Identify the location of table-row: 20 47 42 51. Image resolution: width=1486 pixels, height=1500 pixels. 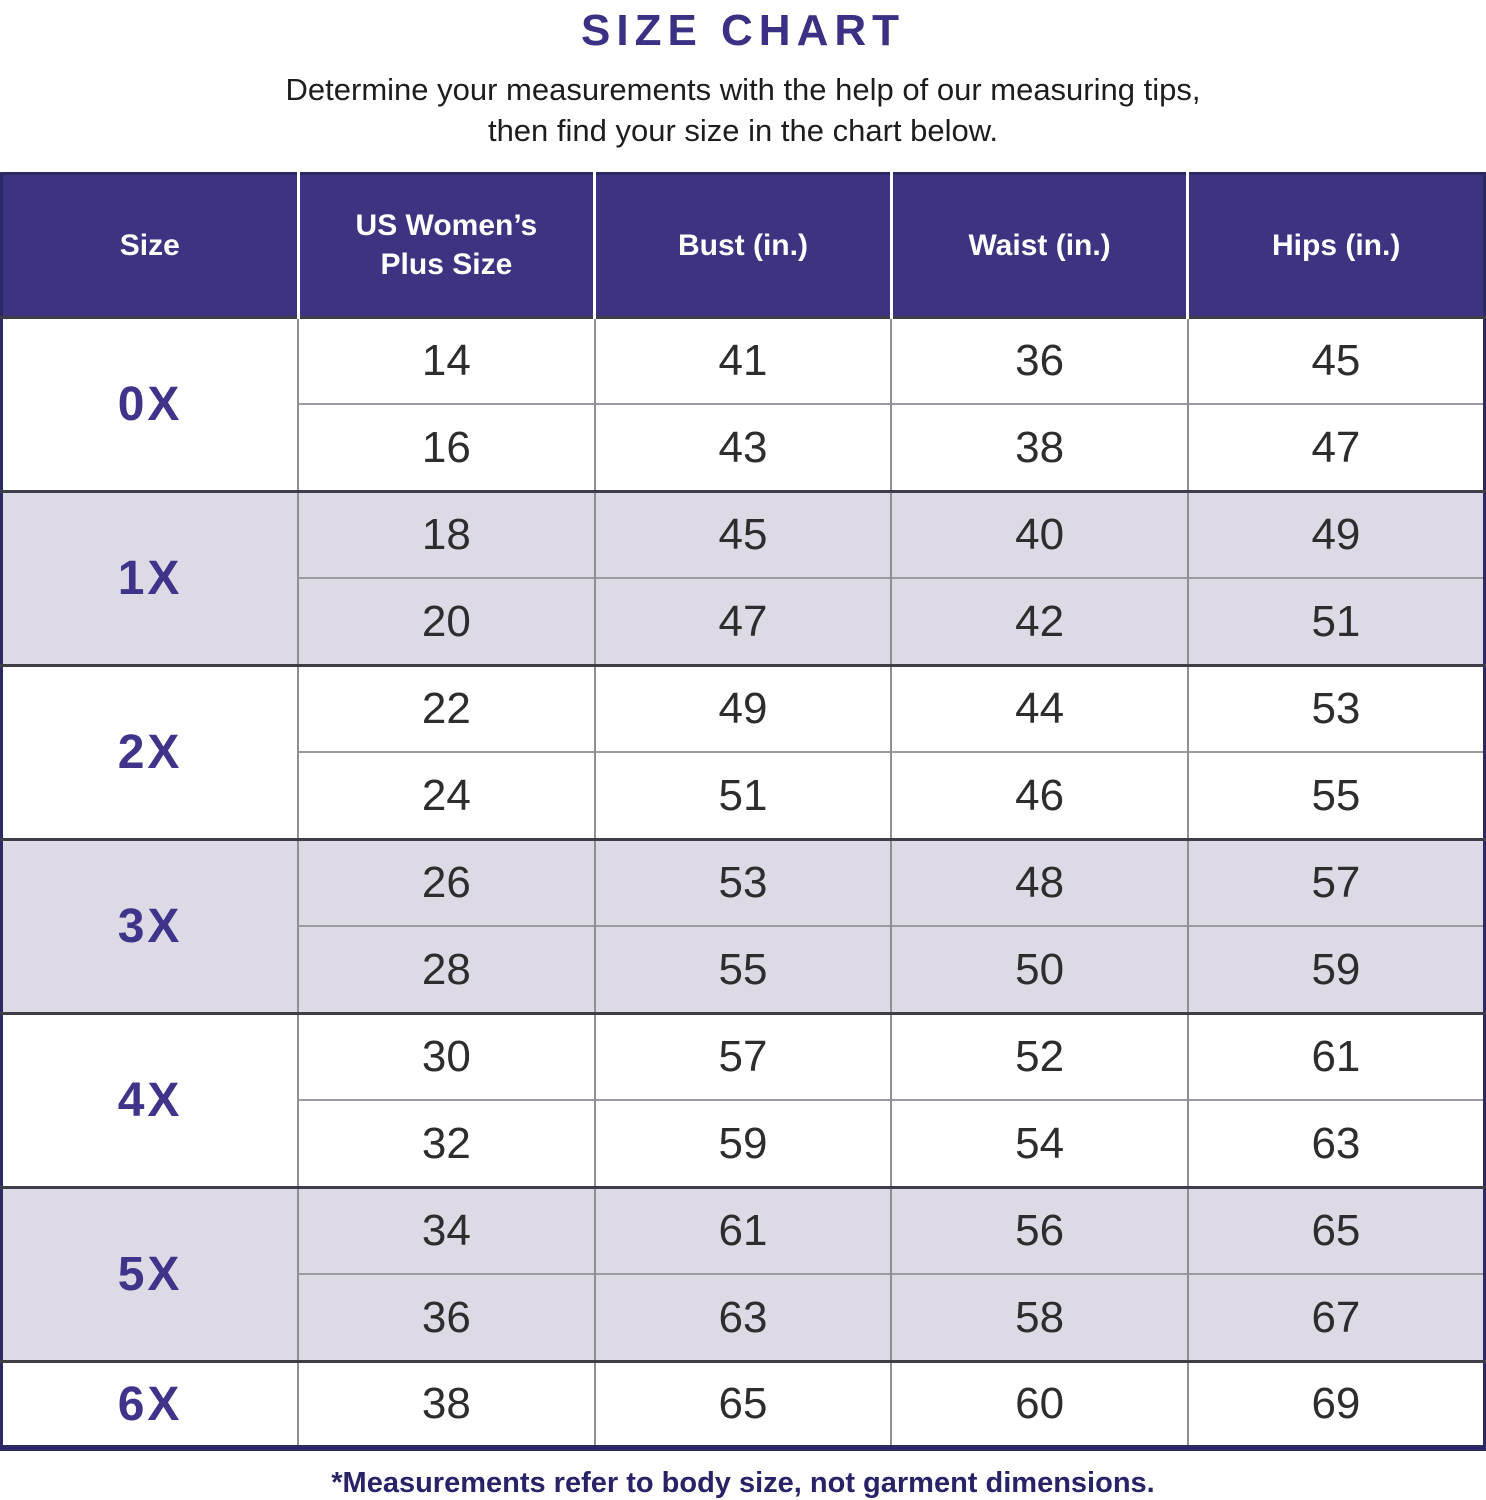
(743, 621).